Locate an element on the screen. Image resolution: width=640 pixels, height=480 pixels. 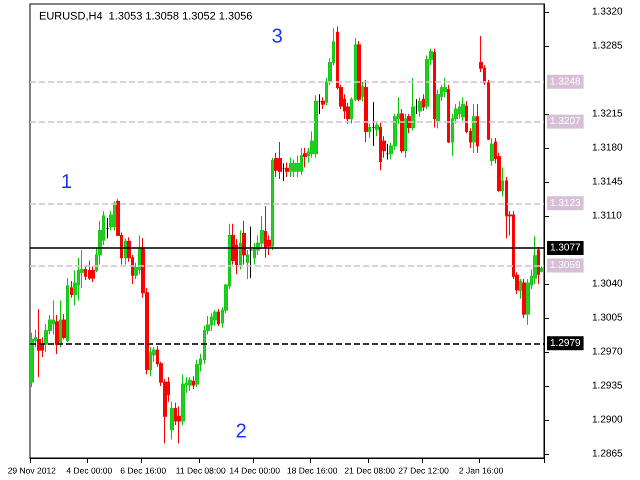
y-tick-label: 1.2865 is located at coordinates (608, 454).